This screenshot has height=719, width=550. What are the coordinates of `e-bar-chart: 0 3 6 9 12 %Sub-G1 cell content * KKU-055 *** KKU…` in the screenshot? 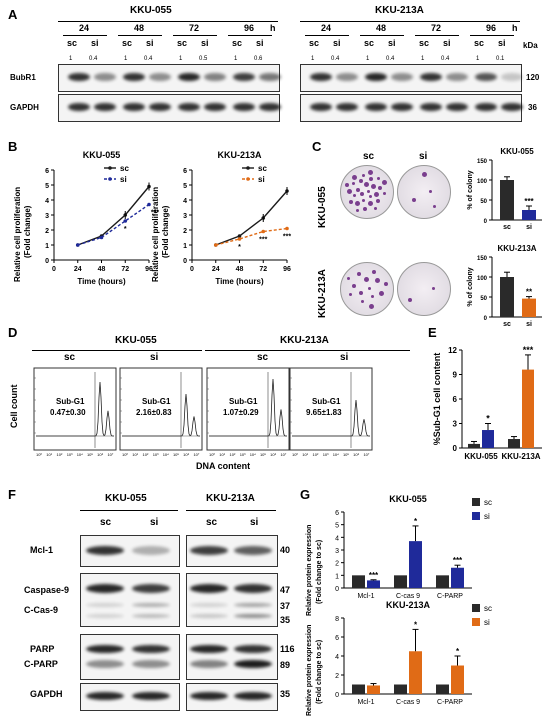 It's located at (487, 403).